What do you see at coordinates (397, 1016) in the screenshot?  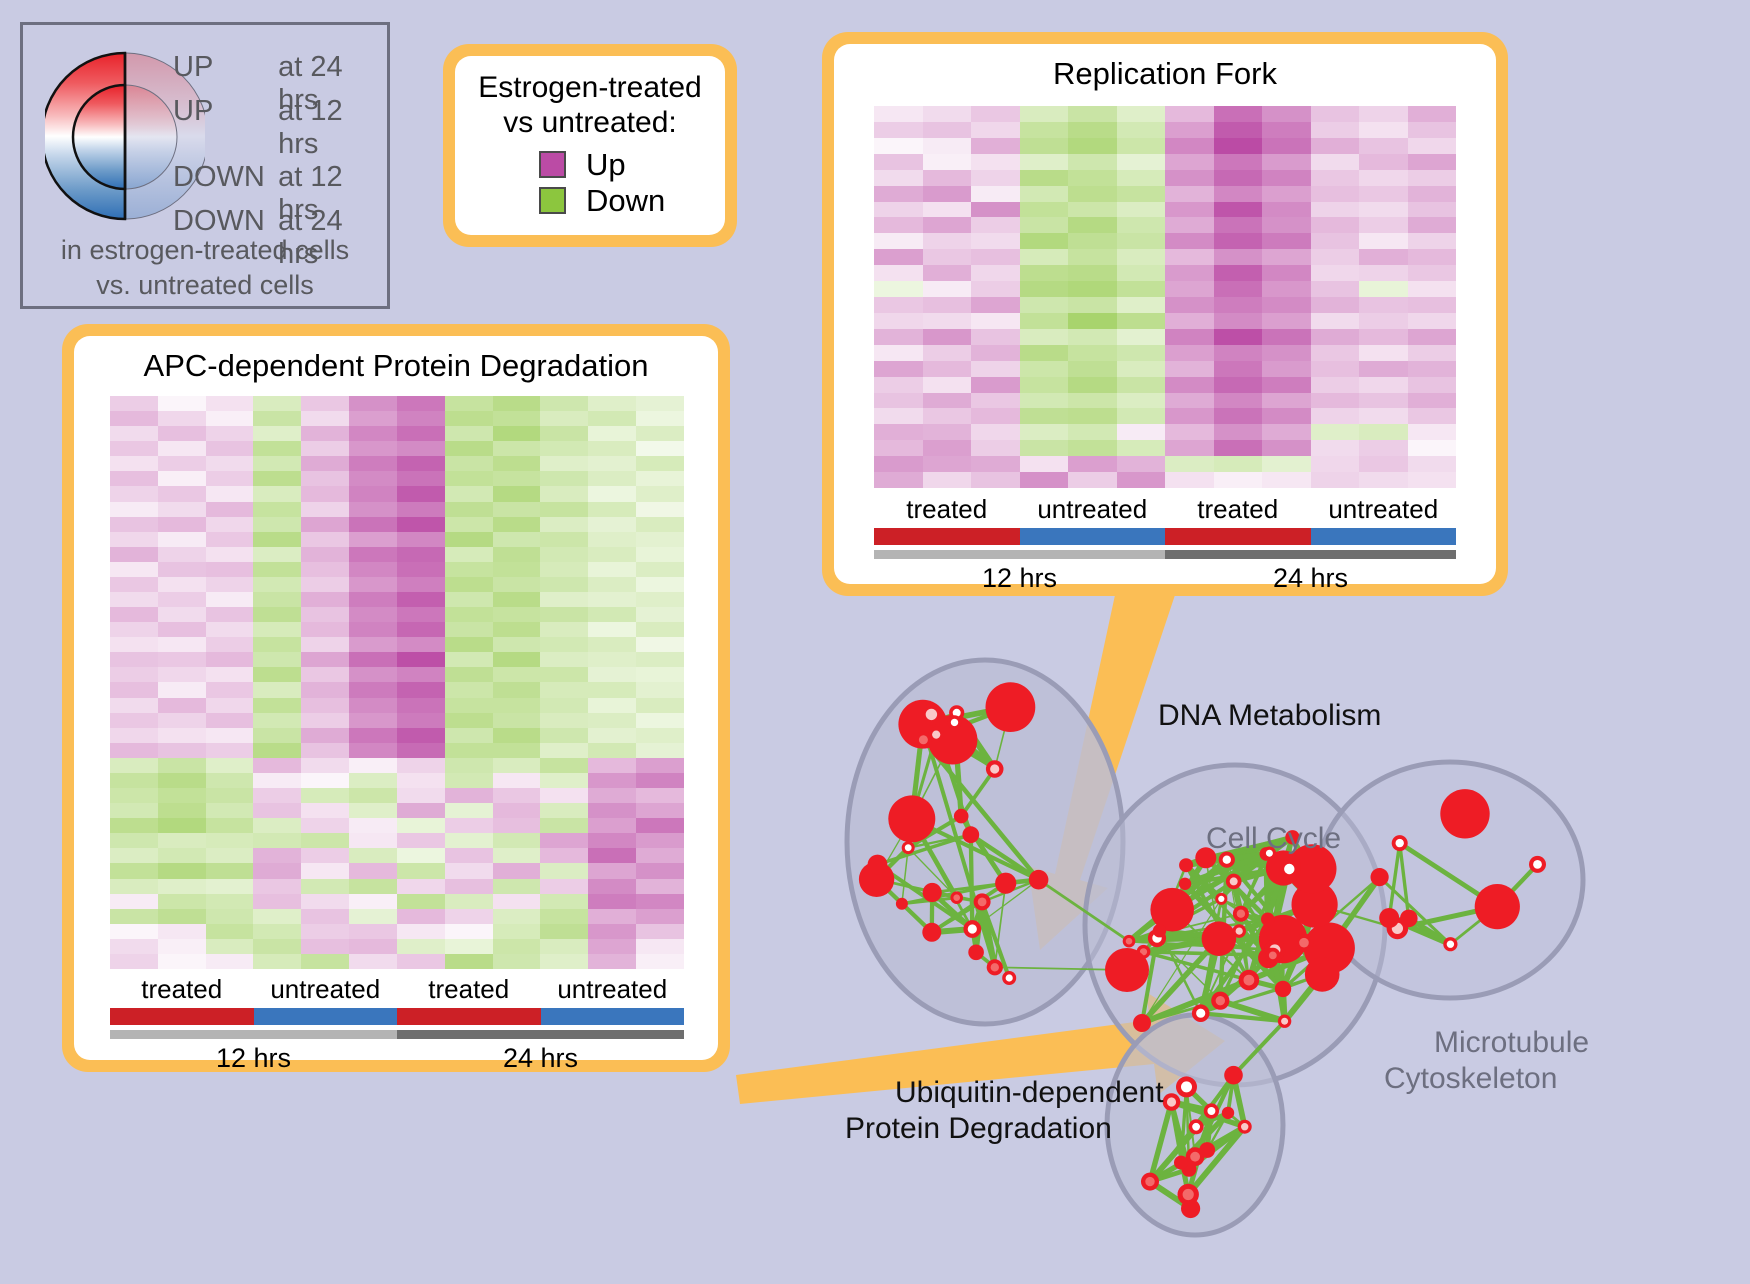 I see `treatment-bar-row` at bounding box center [397, 1016].